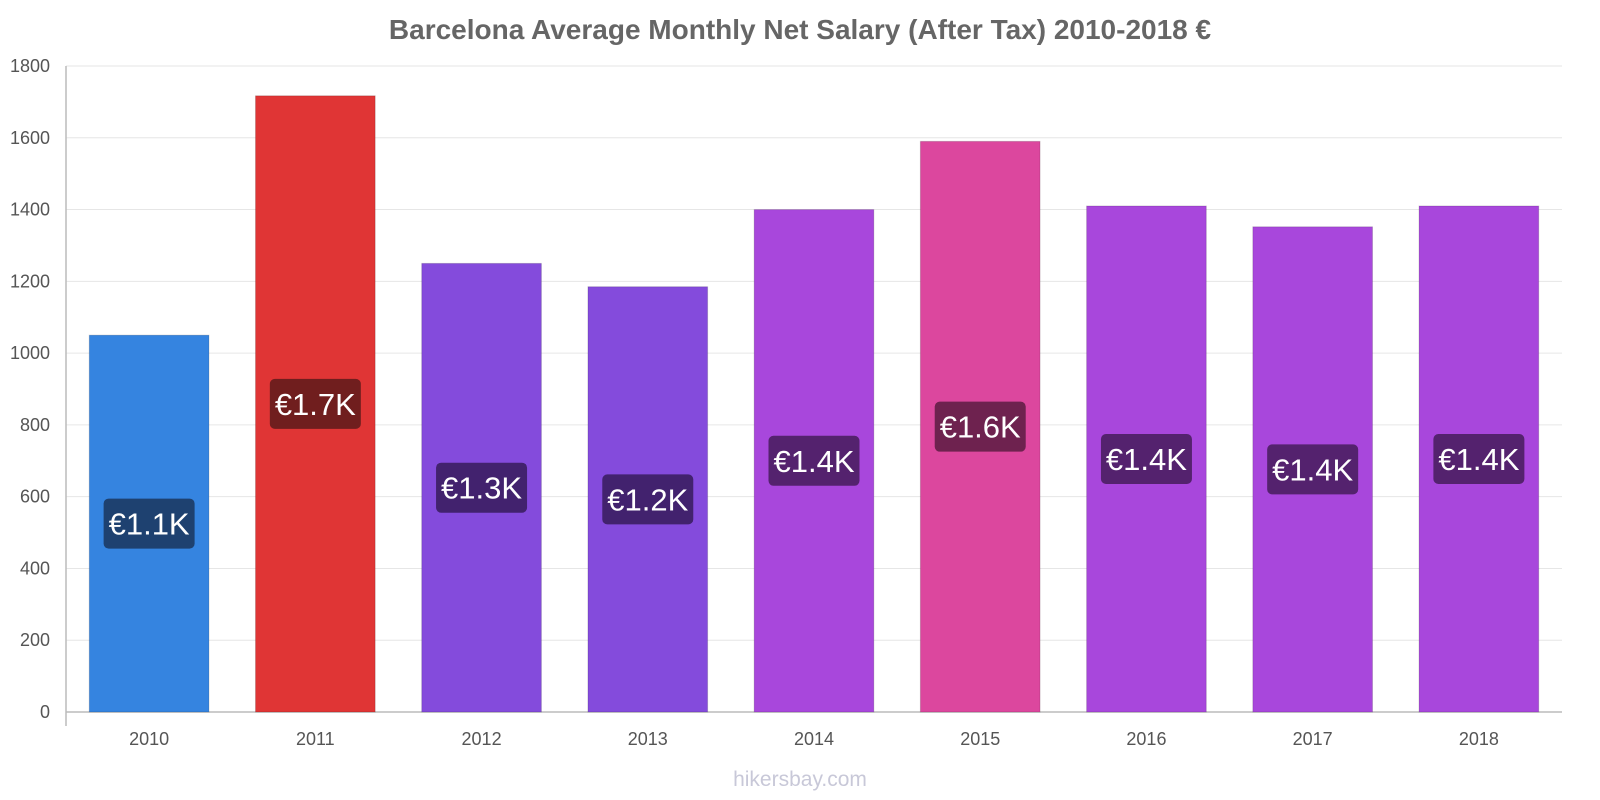 Image resolution: width=1600 pixels, height=800 pixels. What do you see at coordinates (30, 353) in the screenshot?
I see `y-tick-label: 1000` at bounding box center [30, 353].